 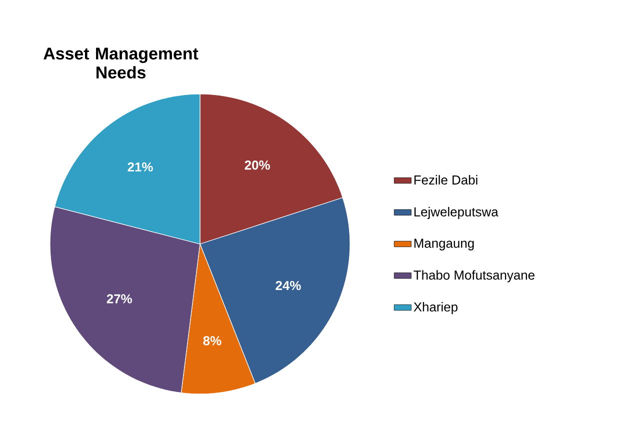 What do you see at coordinates (444, 244) in the screenshot?
I see `legend-label: Mangaung` at bounding box center [444, 244].